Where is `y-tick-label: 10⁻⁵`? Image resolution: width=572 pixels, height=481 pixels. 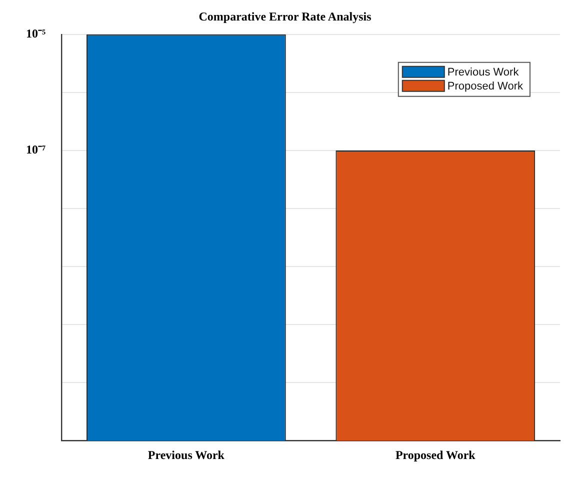 y-tick-label: 10⁻⁵ is located at coordinates (36, 33).